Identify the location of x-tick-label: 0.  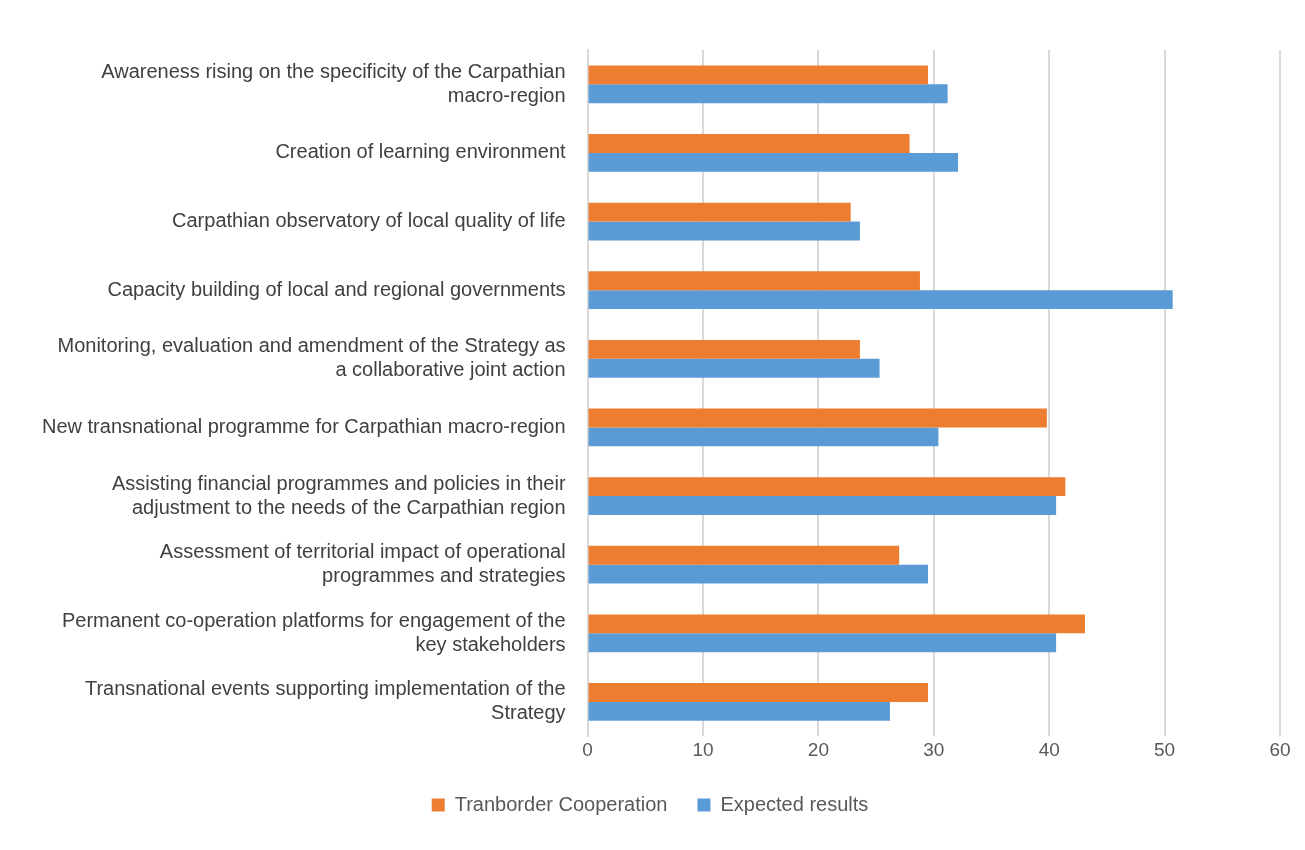
(587, 749).